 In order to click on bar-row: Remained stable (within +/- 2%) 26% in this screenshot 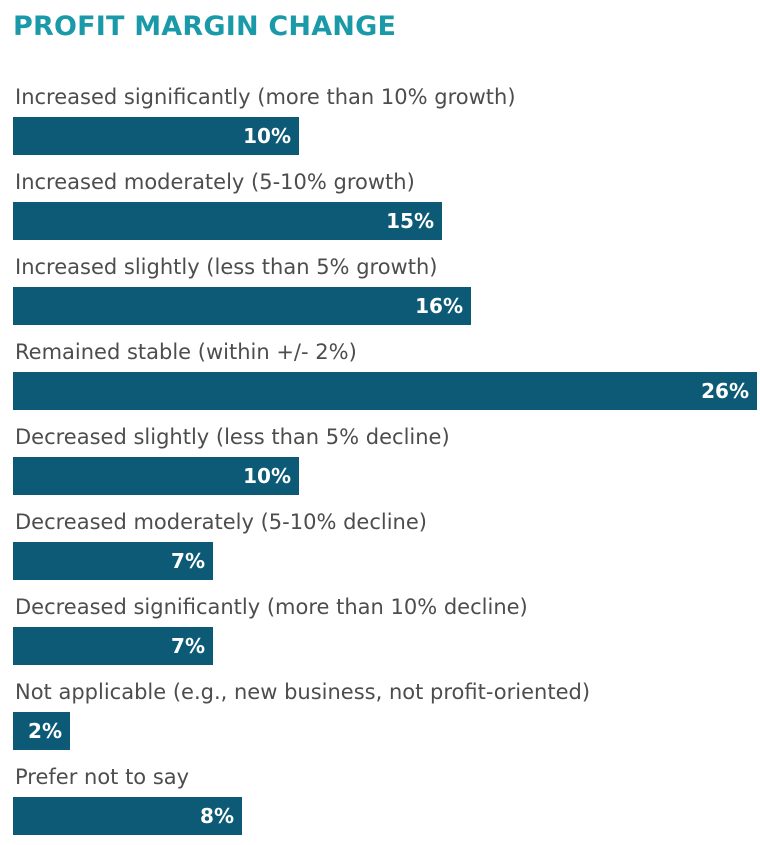, I will do `click(385, 377)`.